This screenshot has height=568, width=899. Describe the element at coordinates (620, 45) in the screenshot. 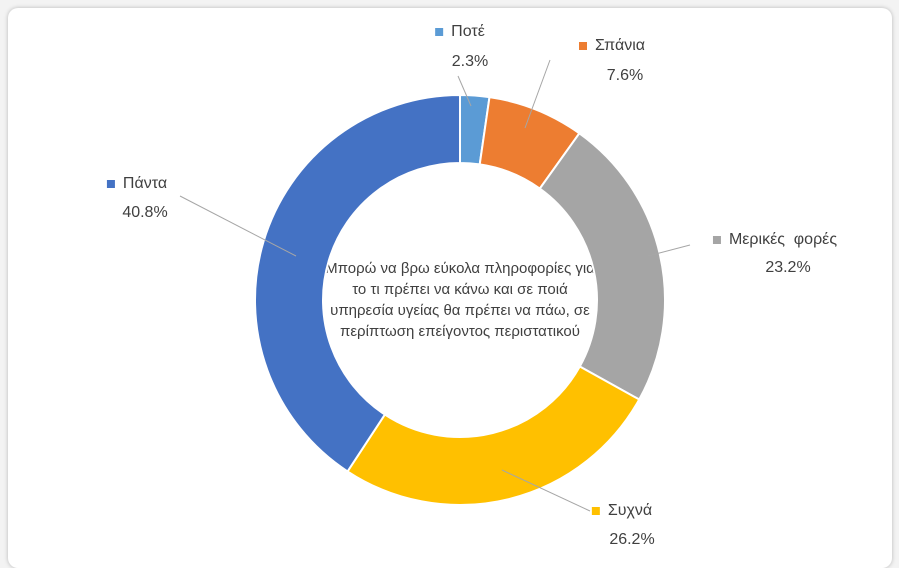

I see `label-name: Σπάνια` at that location.